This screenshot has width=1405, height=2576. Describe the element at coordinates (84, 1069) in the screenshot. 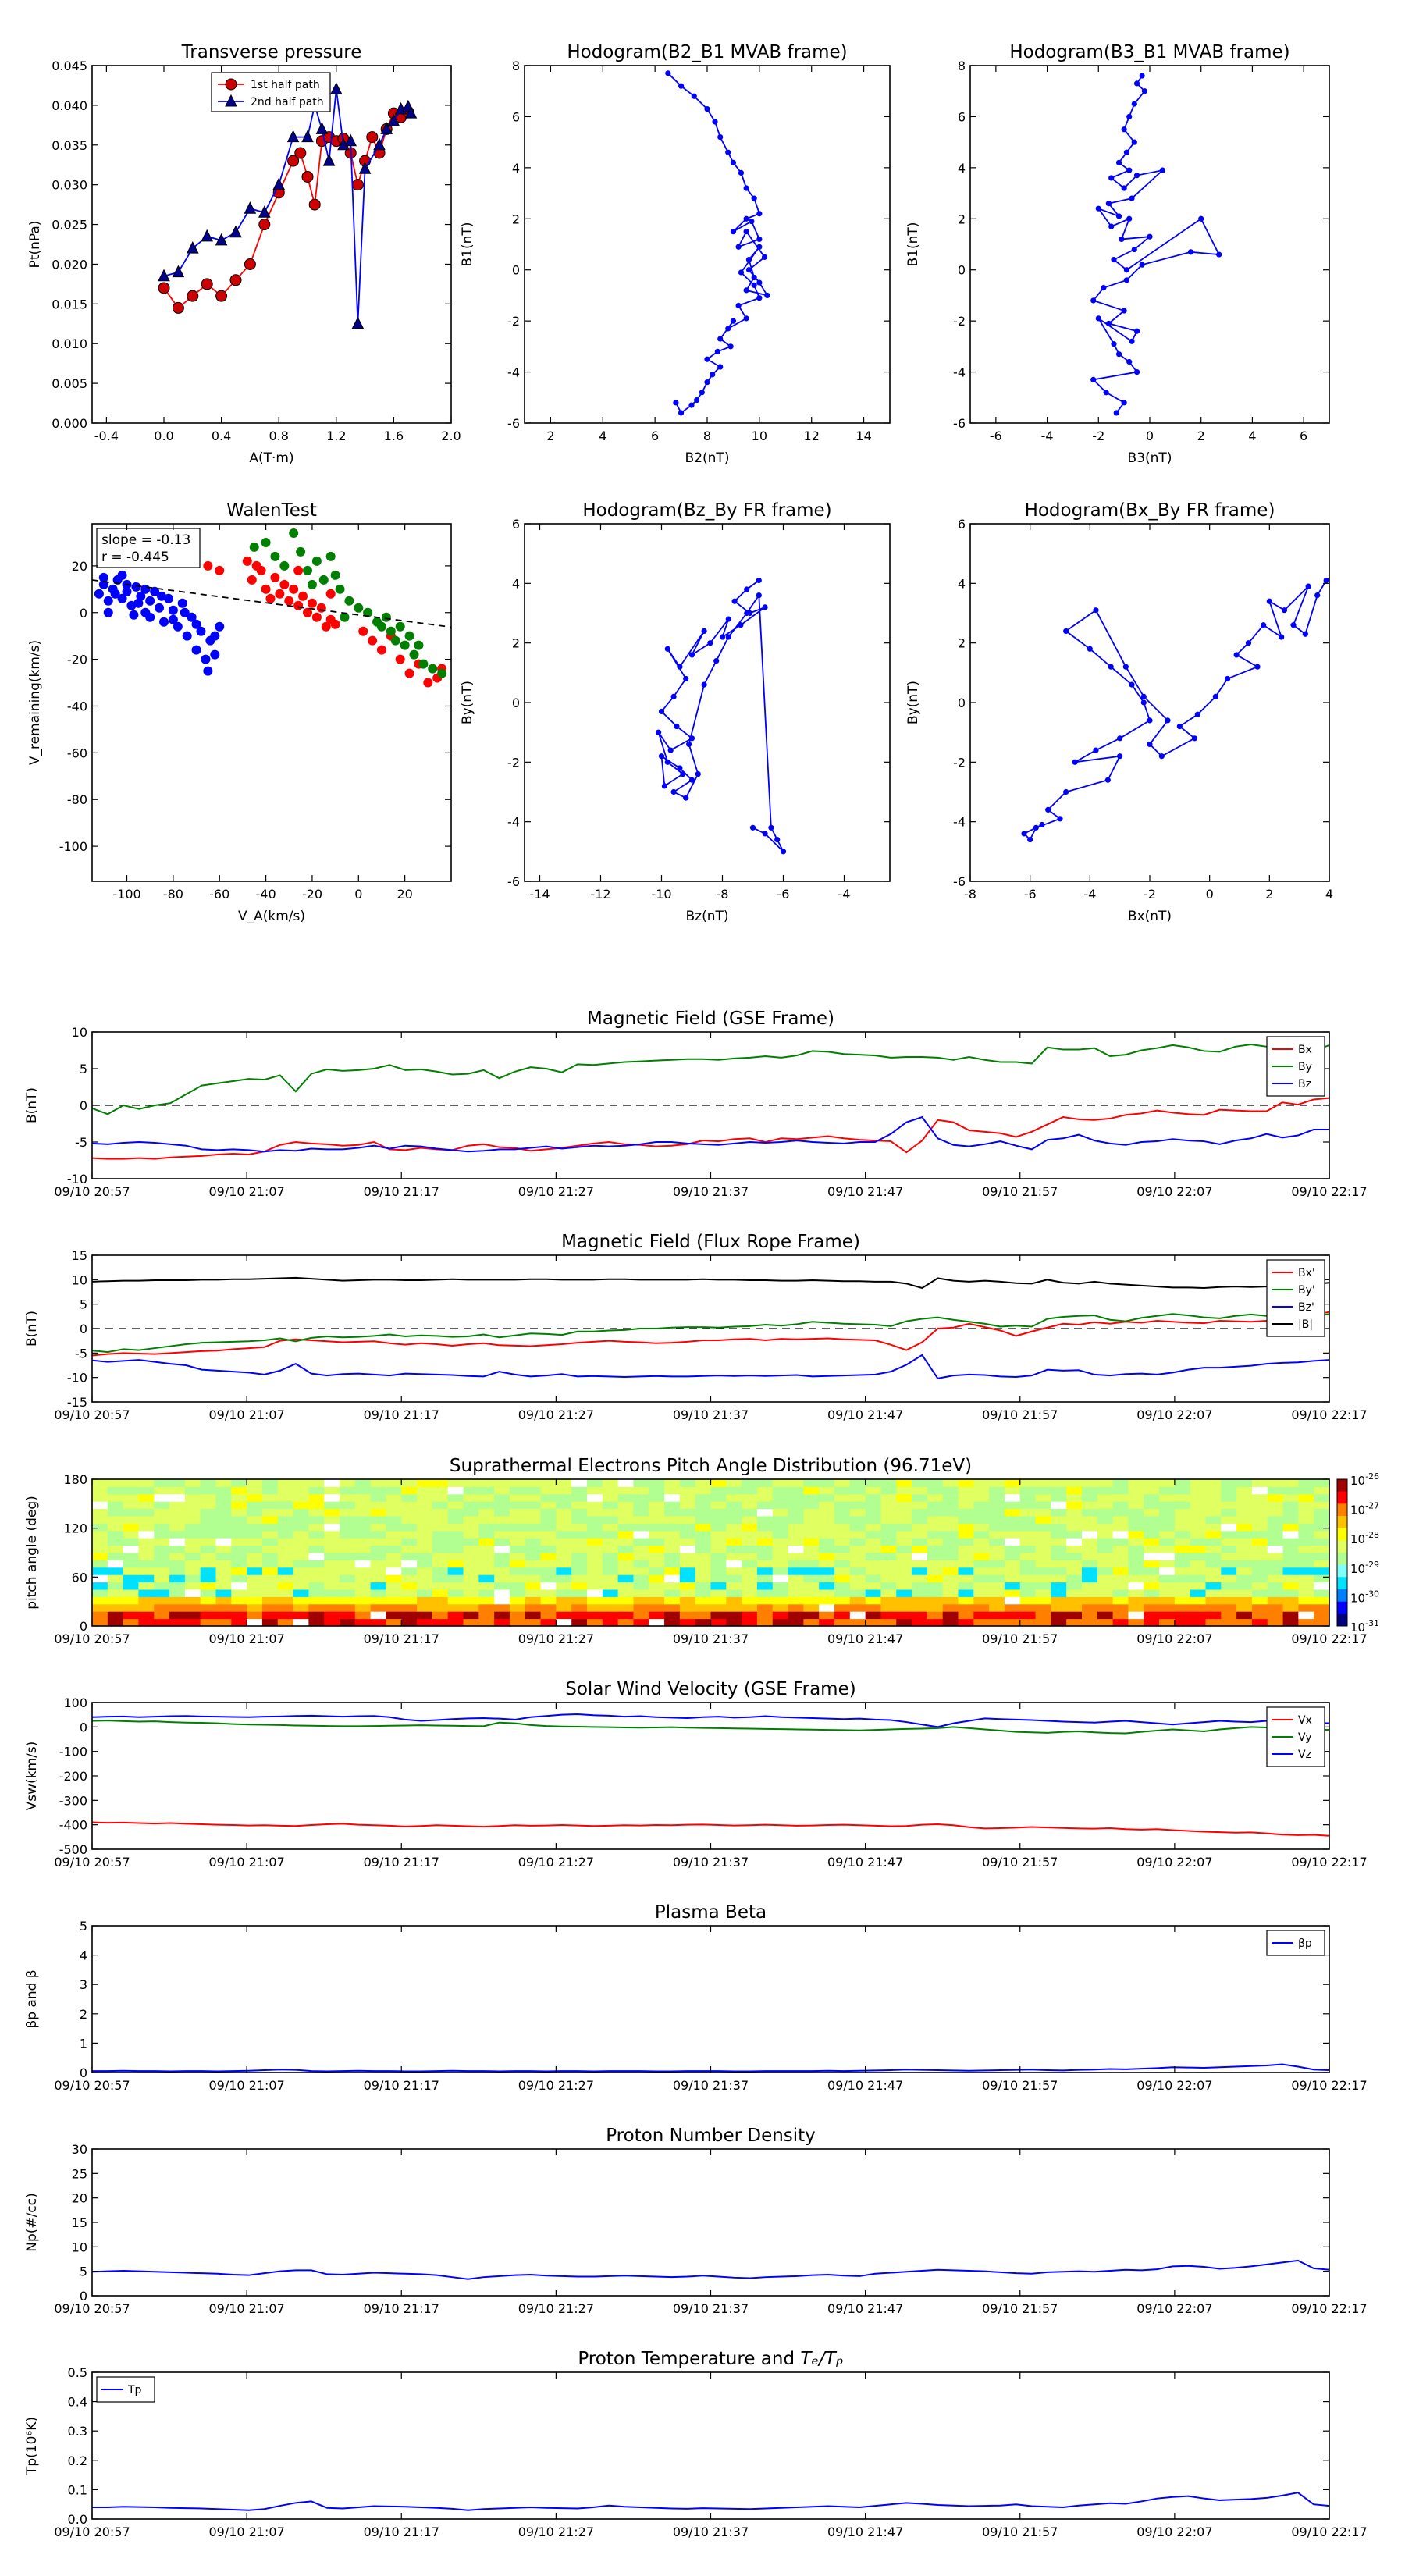

I see `y-tick-label: 5` at that location.